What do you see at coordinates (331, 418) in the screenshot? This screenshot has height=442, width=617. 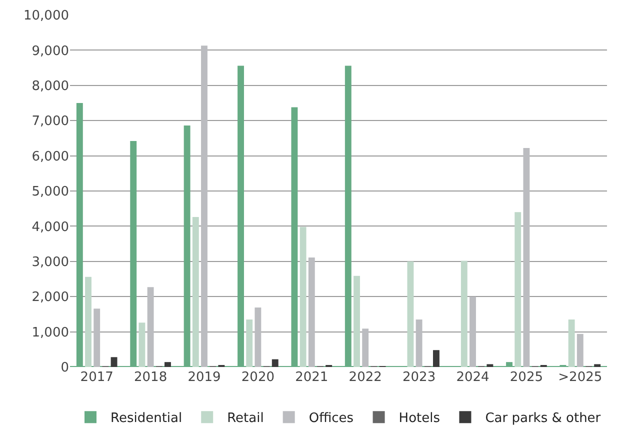 I see `legend-label: Offices` at bounding box center [331, 418].